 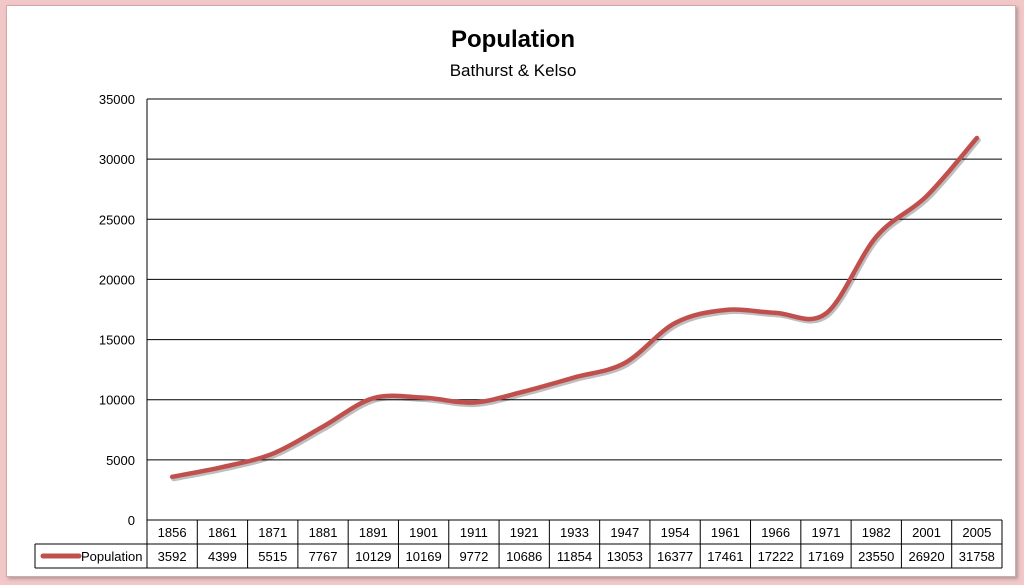 I want to click on chart-title: Population, so click(x=513, y=39).